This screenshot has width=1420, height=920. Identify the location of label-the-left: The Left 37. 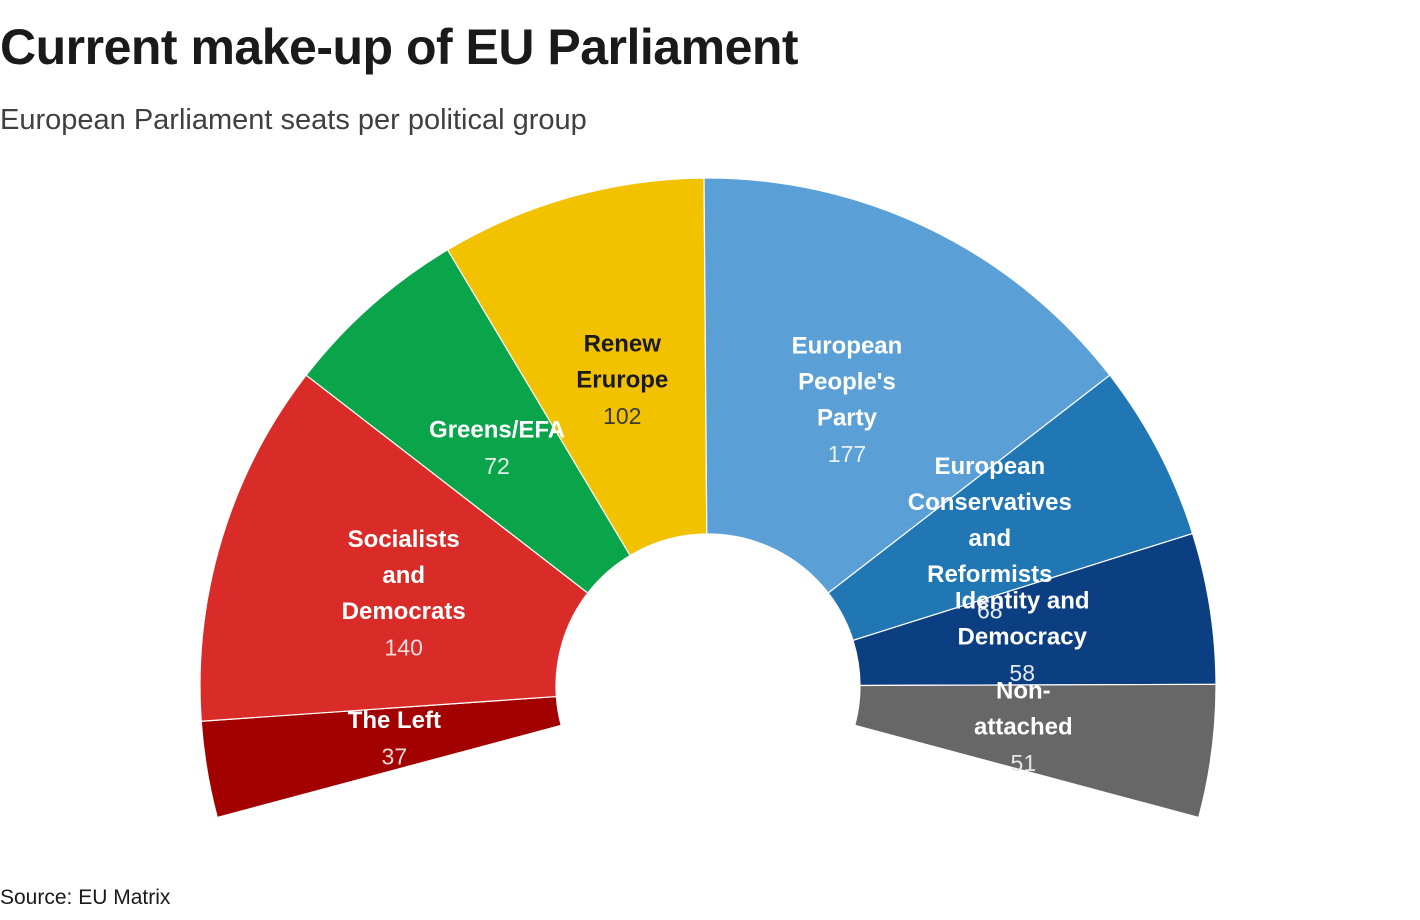
(394, 738).